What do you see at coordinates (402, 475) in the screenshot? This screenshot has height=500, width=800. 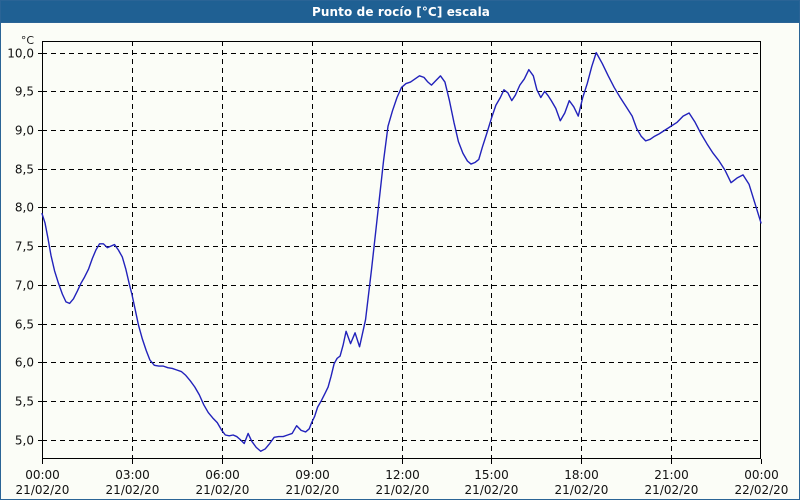 I see `x-tick-time-label: 12:00` at bounding box center [402, 475].